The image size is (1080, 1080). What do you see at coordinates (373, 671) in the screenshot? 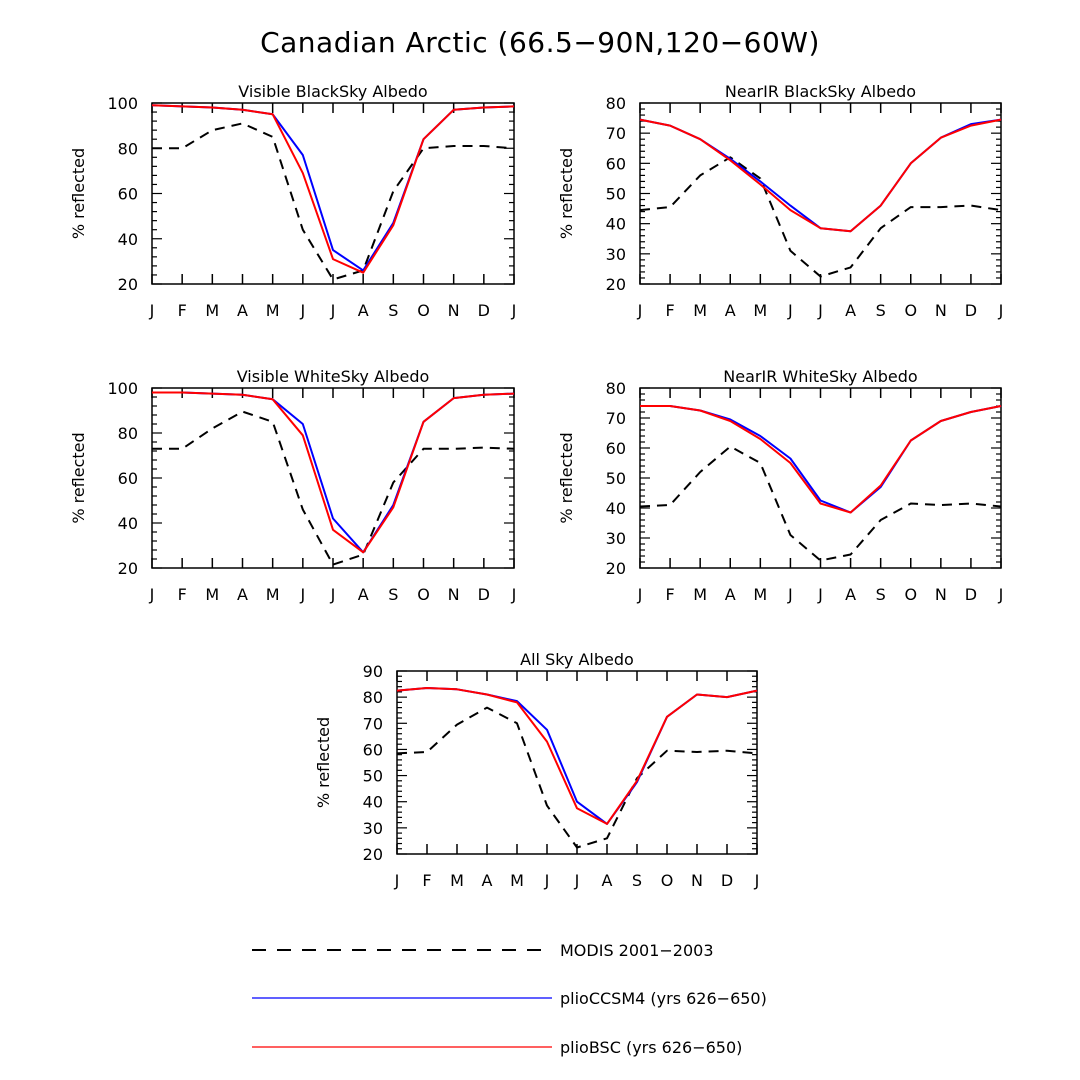
I see `y-tick-label: 90` at bounding box center [373, 671].